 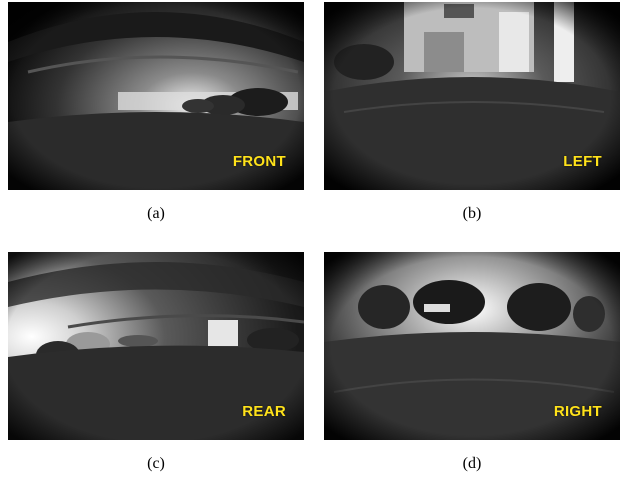 What do you see at coordinates (264, 411) in the screenshot?
I see `rear-camera-label: REAR` at bounding box center [264, 411].